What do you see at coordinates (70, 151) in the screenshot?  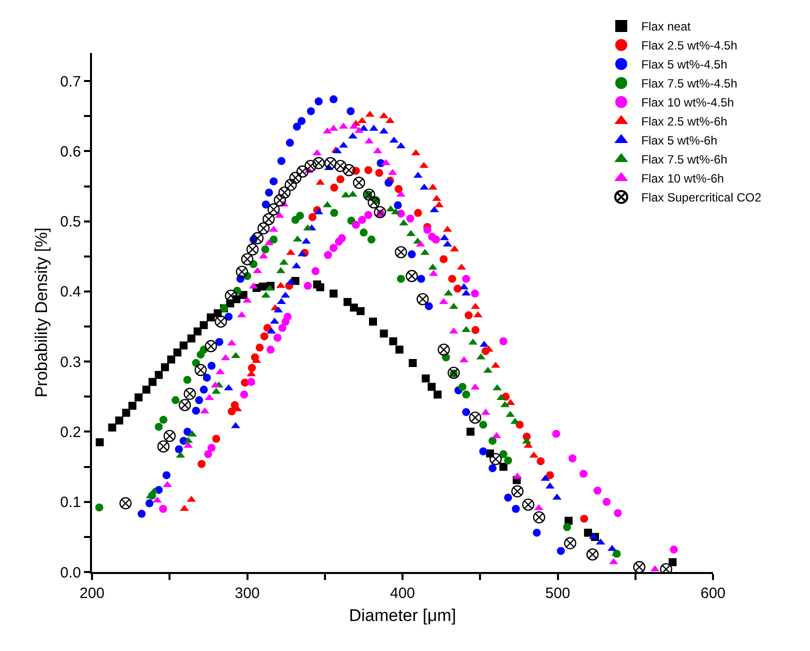 I see `y-tick-label: 0.6` at bounding box center [70, 151].